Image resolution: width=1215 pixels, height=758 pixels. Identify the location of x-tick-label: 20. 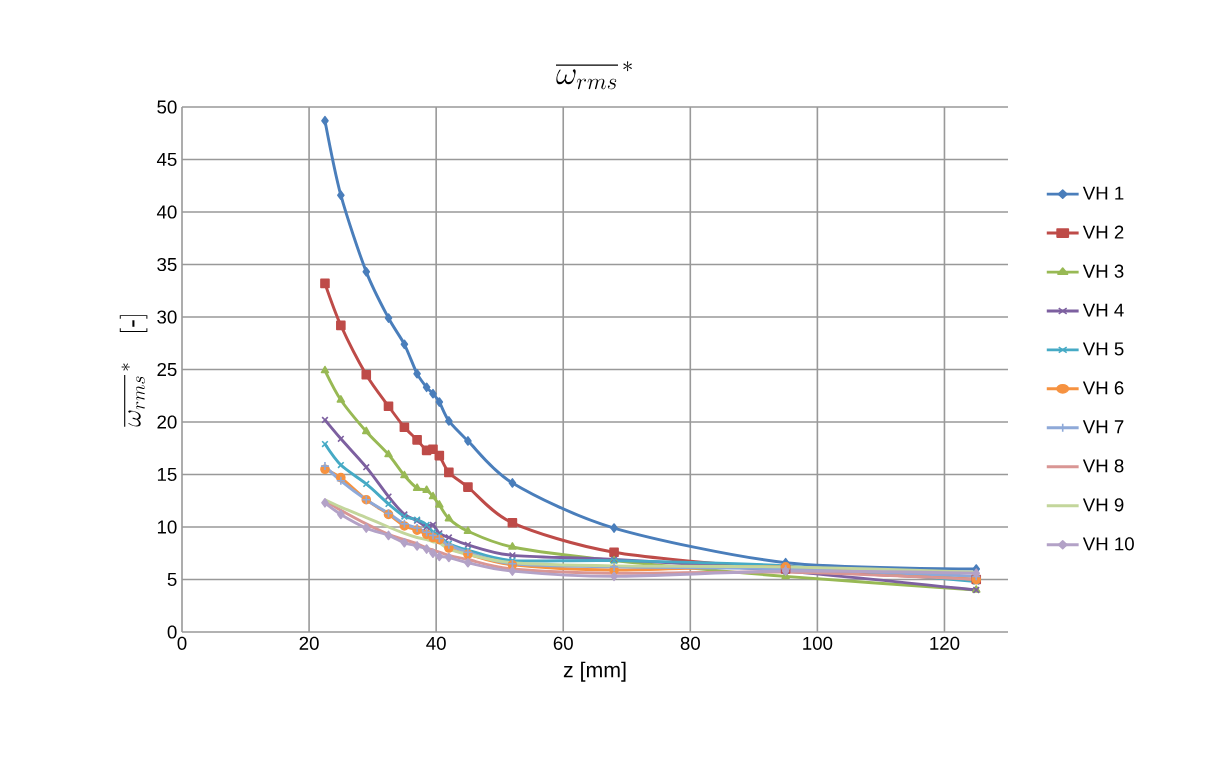
(309, 643).